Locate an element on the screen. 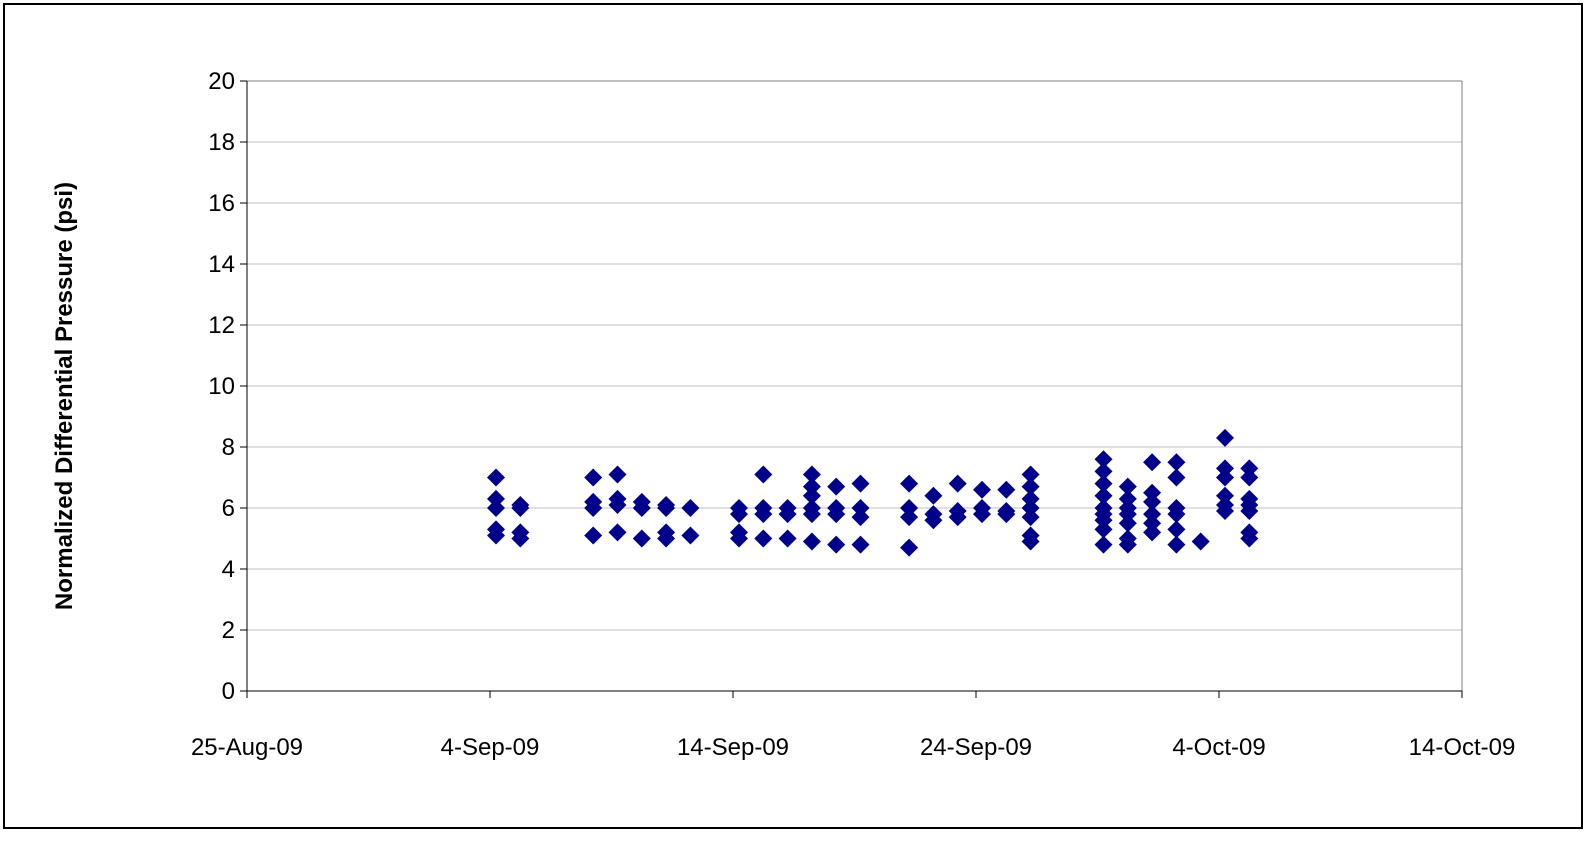 This screenshot has height=841, width=1591. y-axis-title: Normalized Differential Pressure (psi) is located at coordinates (64, 396).